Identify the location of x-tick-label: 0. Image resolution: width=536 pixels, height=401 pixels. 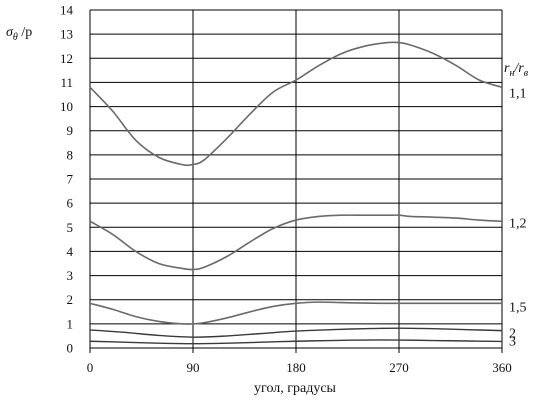
(90, 367).